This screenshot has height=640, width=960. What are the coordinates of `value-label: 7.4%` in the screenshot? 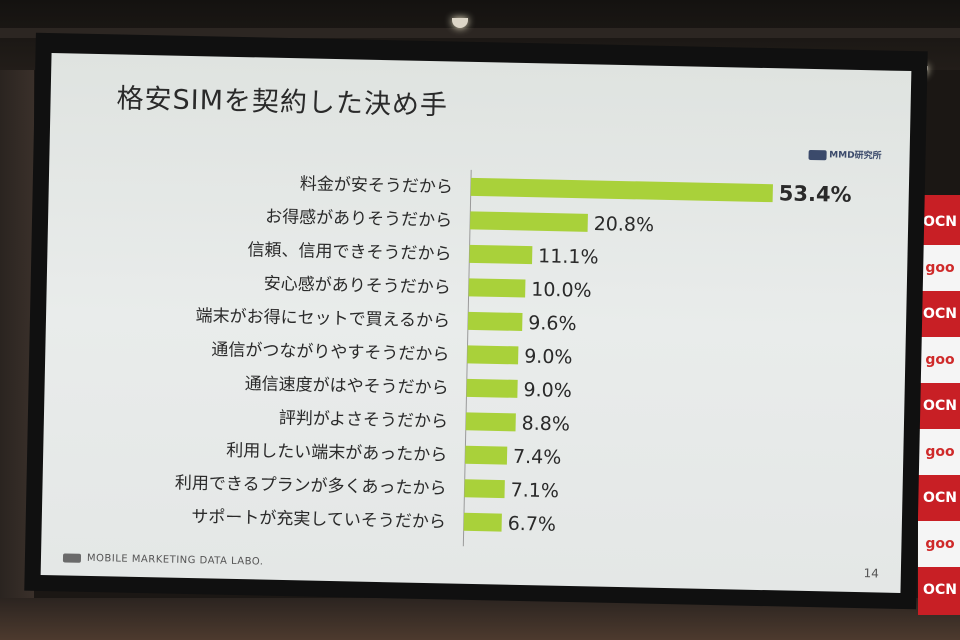 It's located at (537, 457).